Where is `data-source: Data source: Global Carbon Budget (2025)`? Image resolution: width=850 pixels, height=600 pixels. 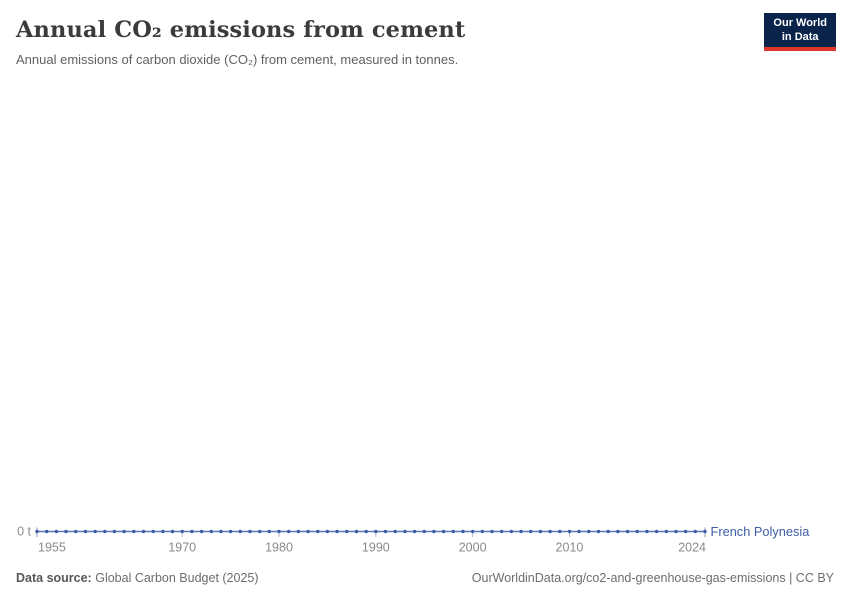 data-source: Data source: Global Carbon Budget (2025) is located at coordinates (137, 578).